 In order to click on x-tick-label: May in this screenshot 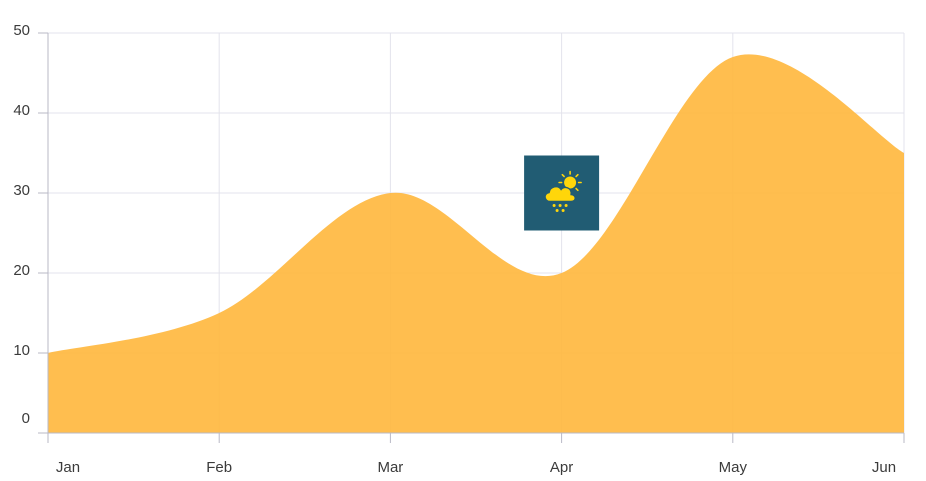, I will do `click(733, 467)`.